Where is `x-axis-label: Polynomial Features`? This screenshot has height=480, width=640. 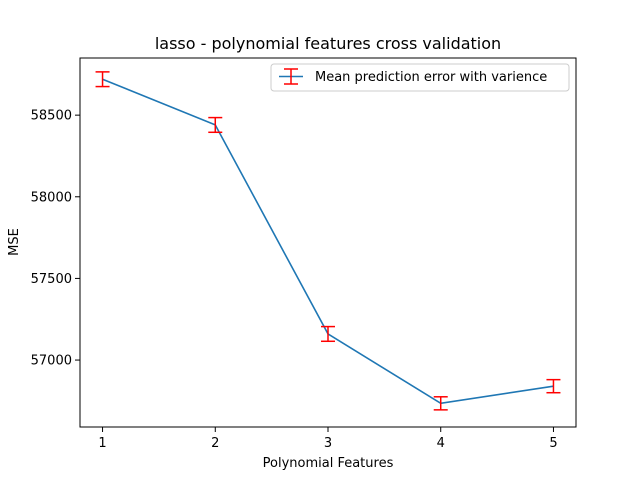
x-axis-label: Polynomial Features is located at coordinates (328, 463).